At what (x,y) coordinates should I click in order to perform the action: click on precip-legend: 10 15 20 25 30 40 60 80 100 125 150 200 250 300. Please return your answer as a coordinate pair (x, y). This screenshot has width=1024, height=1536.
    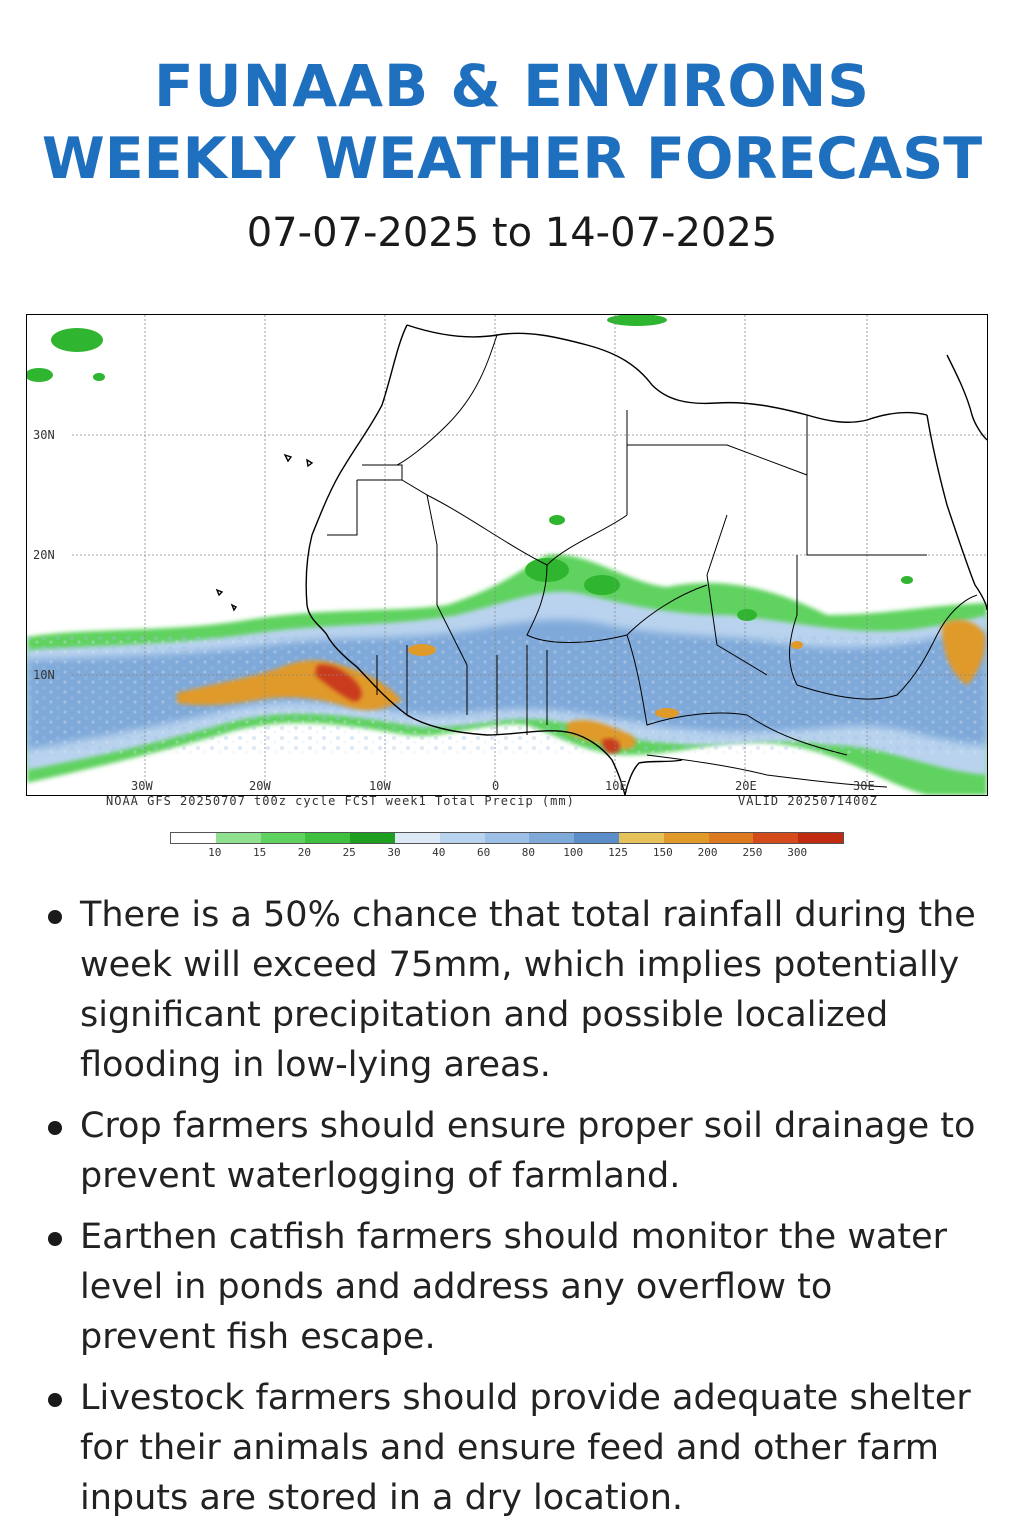
    Looking at the image, I should click on (507, 849).